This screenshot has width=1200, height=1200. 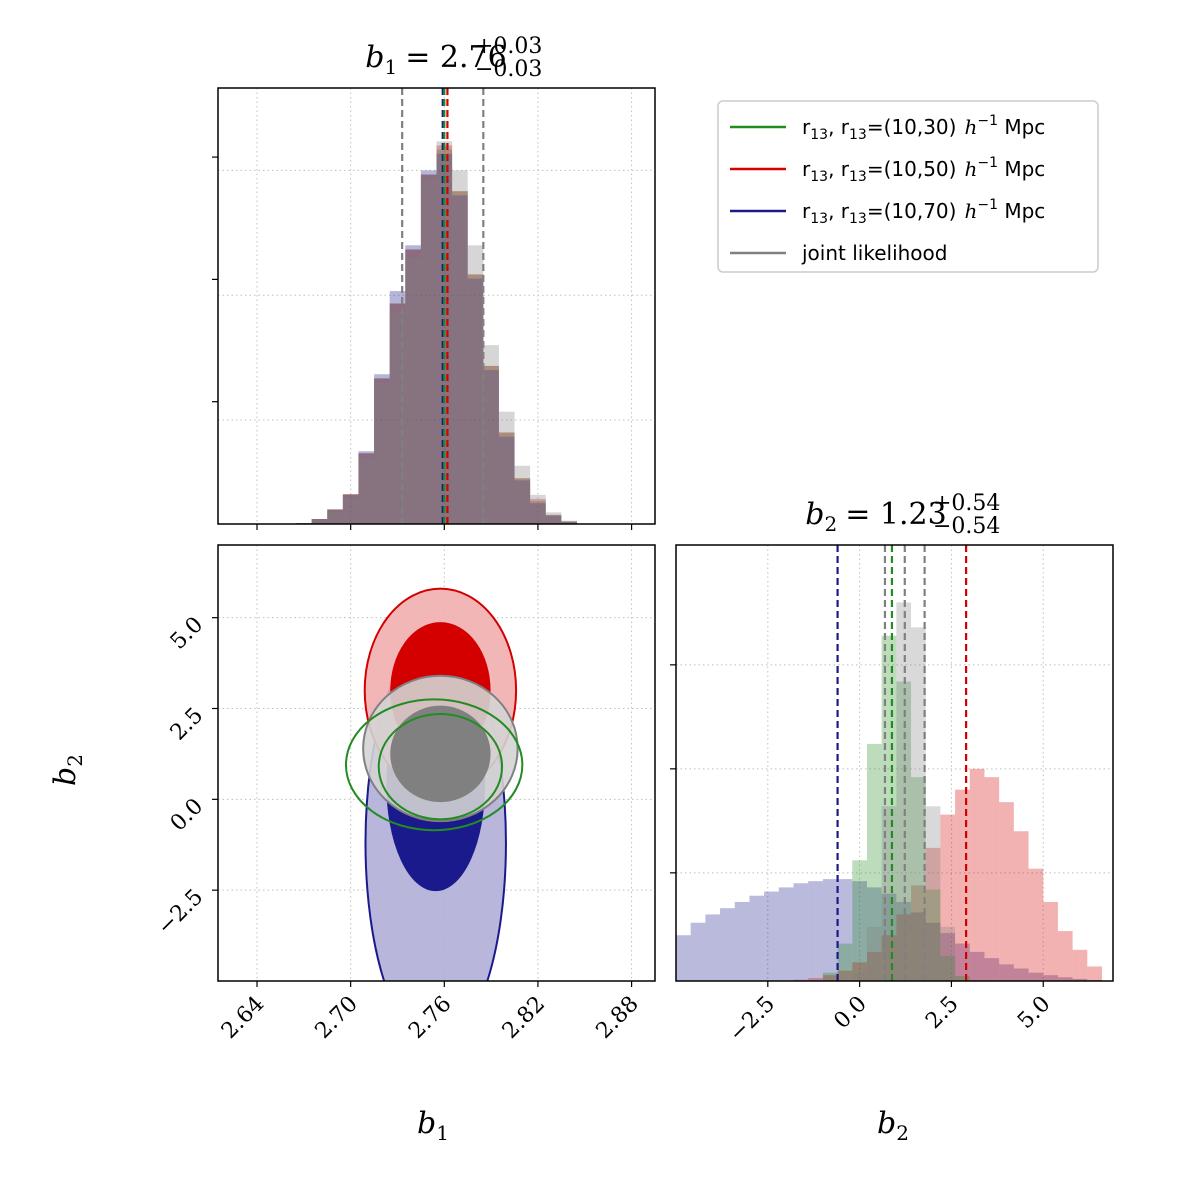 I want to click on b1-hist-ticks, so click(x=422, y=343).